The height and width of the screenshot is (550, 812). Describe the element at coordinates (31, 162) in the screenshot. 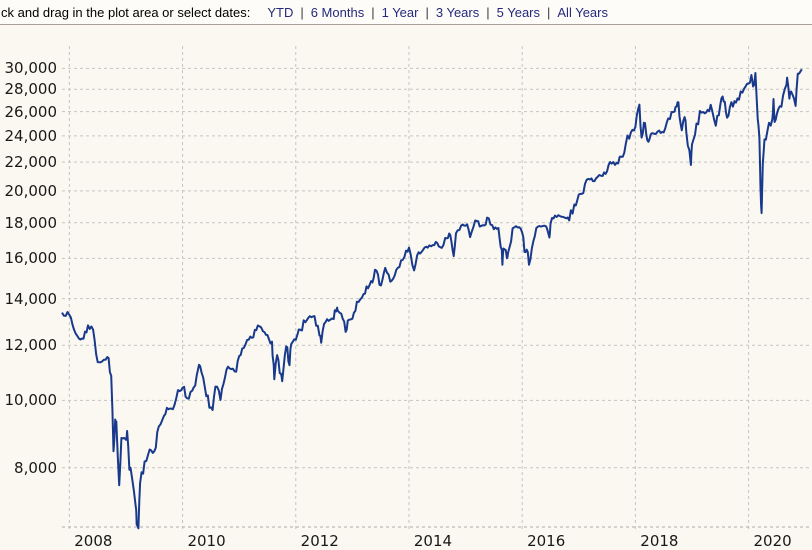

I see `y-tick-label: 22,000` at that location.